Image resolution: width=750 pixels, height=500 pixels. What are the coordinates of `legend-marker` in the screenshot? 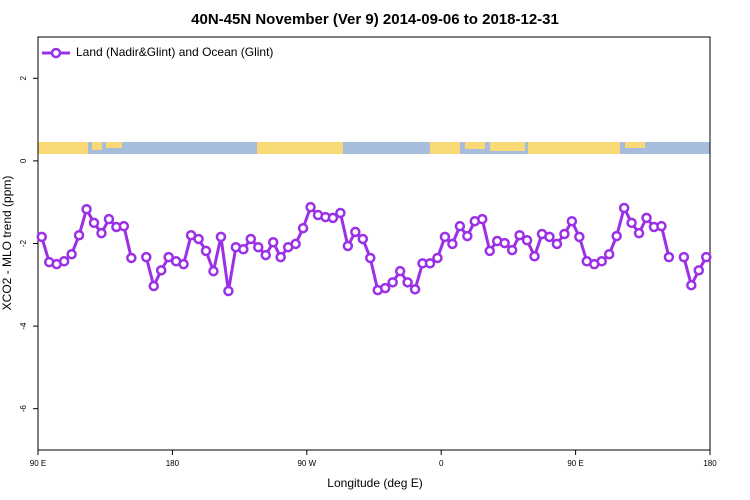 It's located at (56, 53).